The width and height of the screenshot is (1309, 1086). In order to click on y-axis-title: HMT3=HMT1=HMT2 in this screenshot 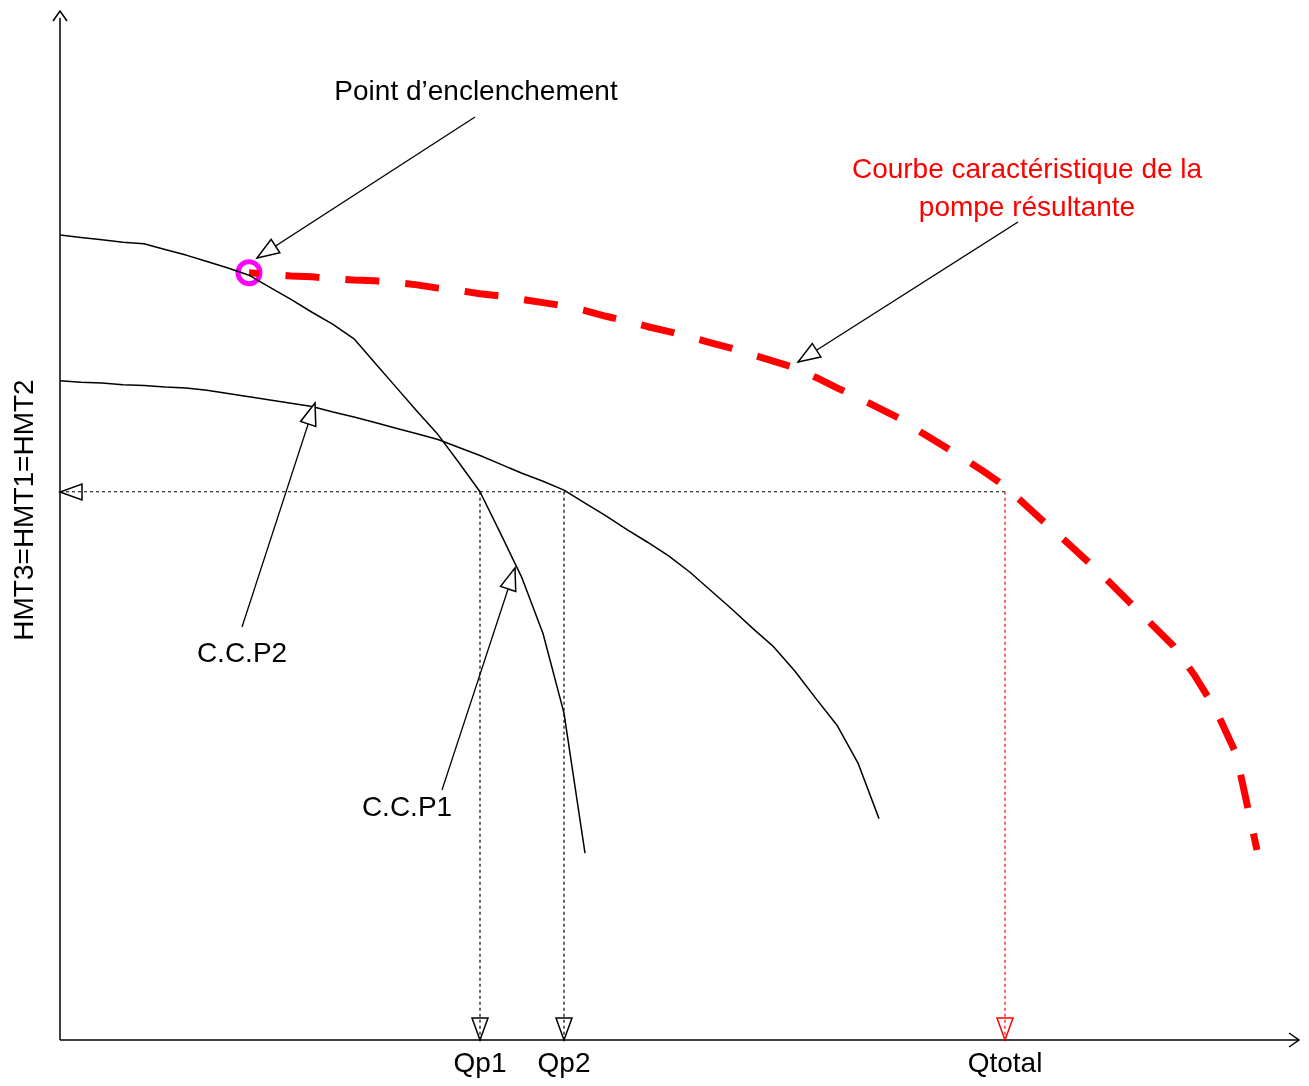, I will do `click(23, 510)`.